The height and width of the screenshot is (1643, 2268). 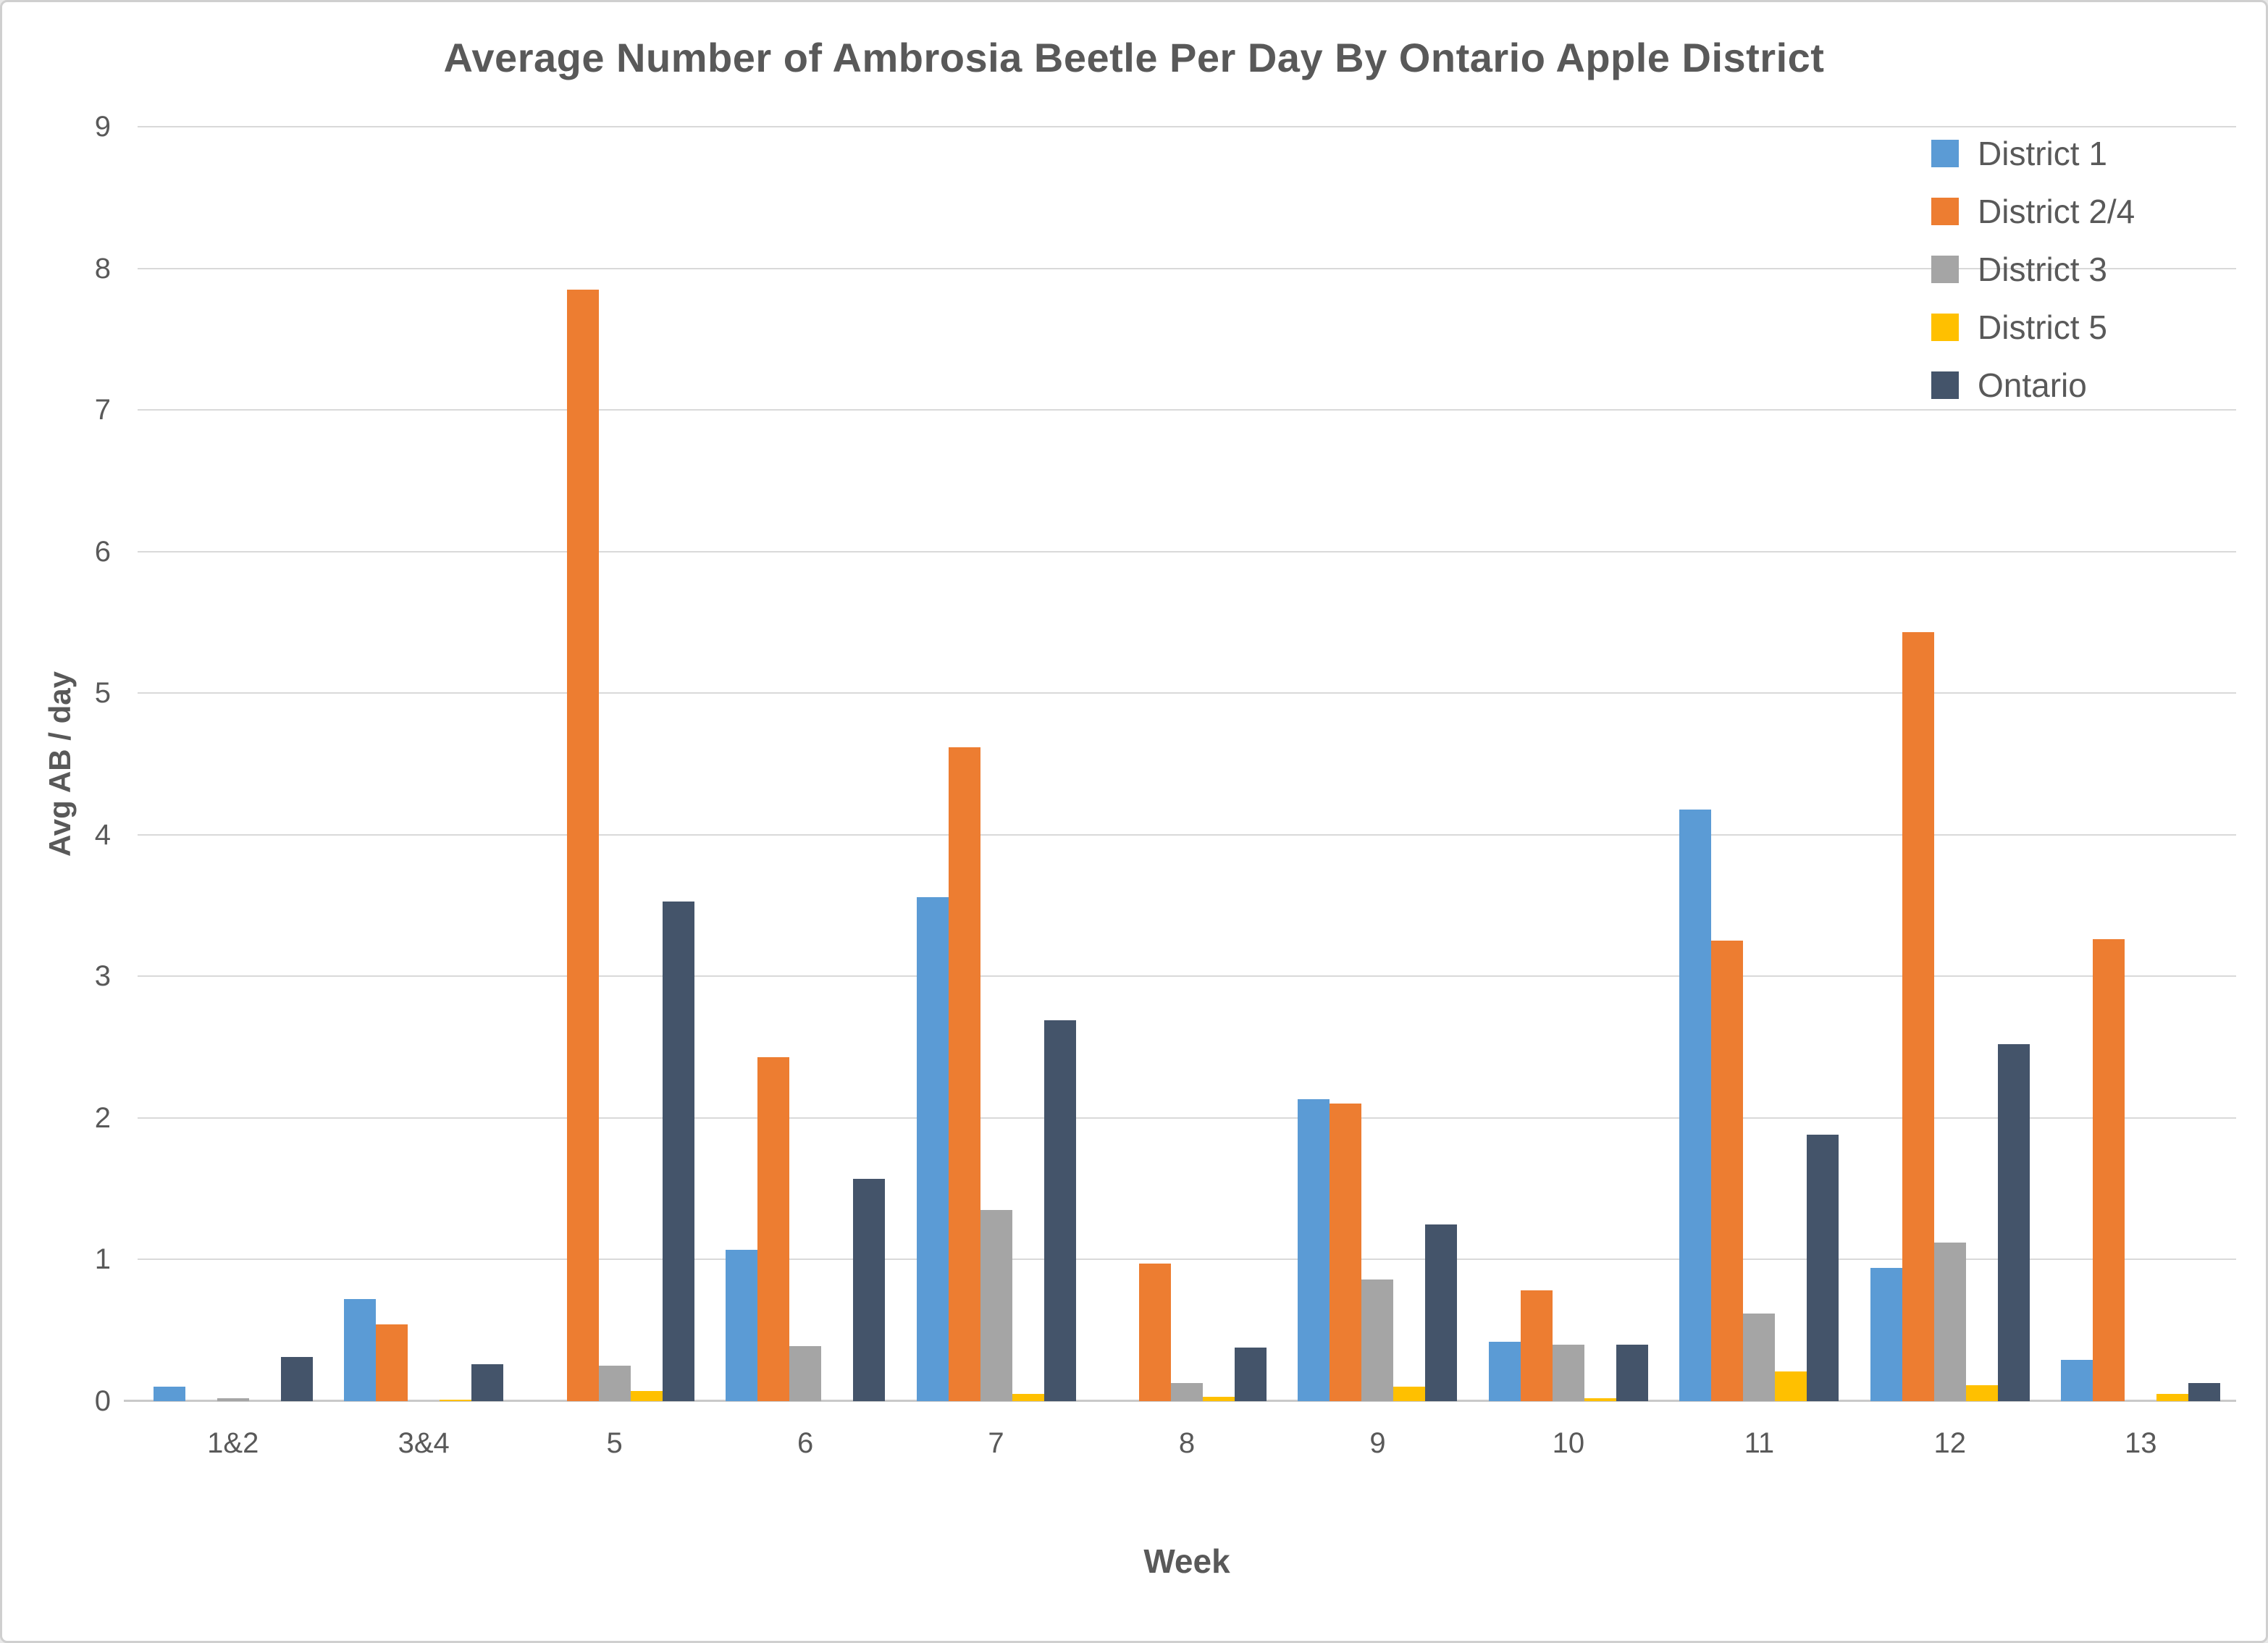 What do you see at coordinates (1945, 385) in the screenshot?
I see `legend-swatch-ontario` at bounding box center [1945, 385].